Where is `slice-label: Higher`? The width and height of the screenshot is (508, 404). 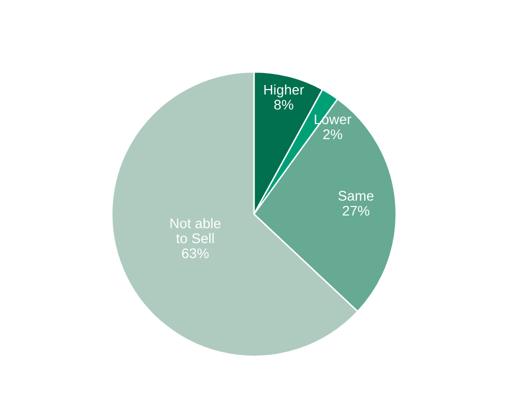
slice-label: Higher is located at coordinates (284, 91).